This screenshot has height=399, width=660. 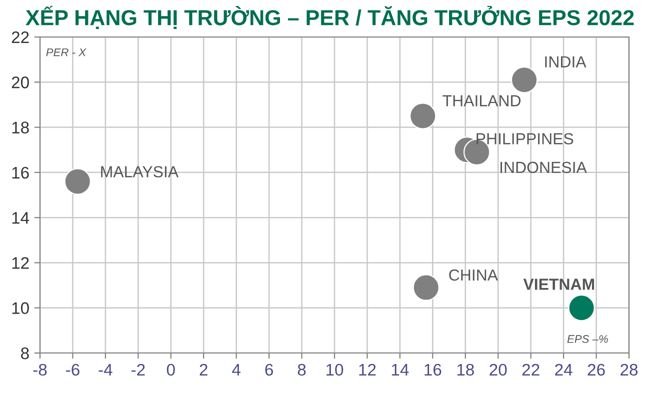 What do you see at coordinates (40, 370) in the screenshot?
I see `x-tick-label: -8` at bounding box center [40, 370].